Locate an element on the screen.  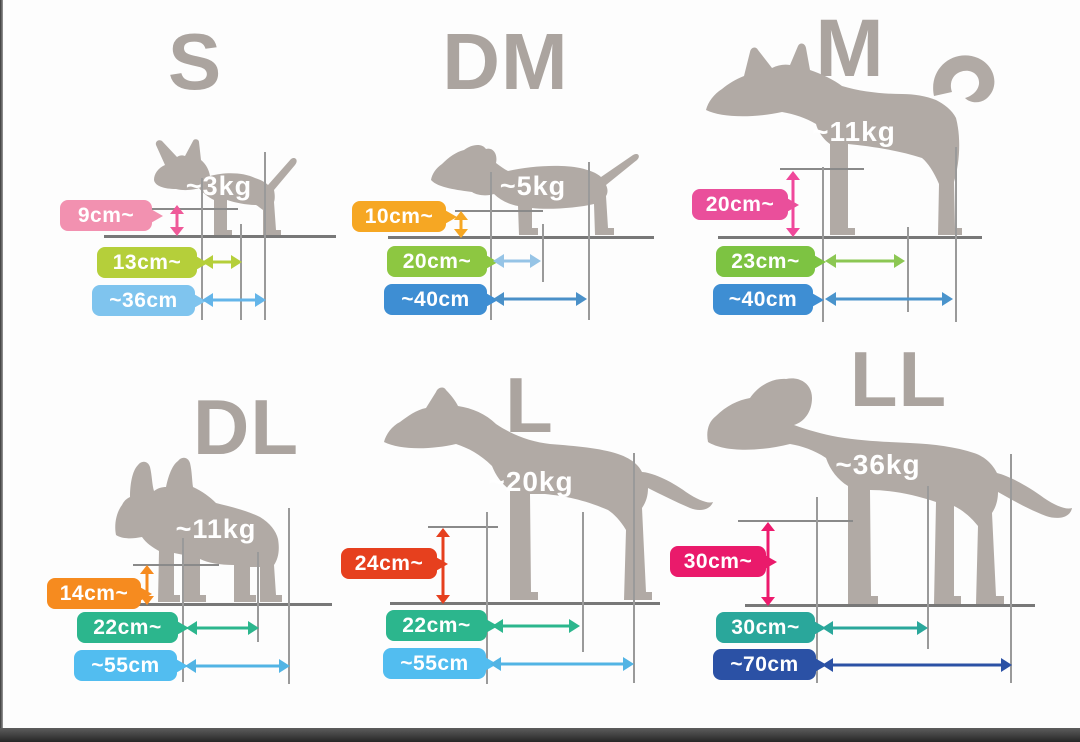
measurement-label: ~70cm is located at coordinates (764, 664).